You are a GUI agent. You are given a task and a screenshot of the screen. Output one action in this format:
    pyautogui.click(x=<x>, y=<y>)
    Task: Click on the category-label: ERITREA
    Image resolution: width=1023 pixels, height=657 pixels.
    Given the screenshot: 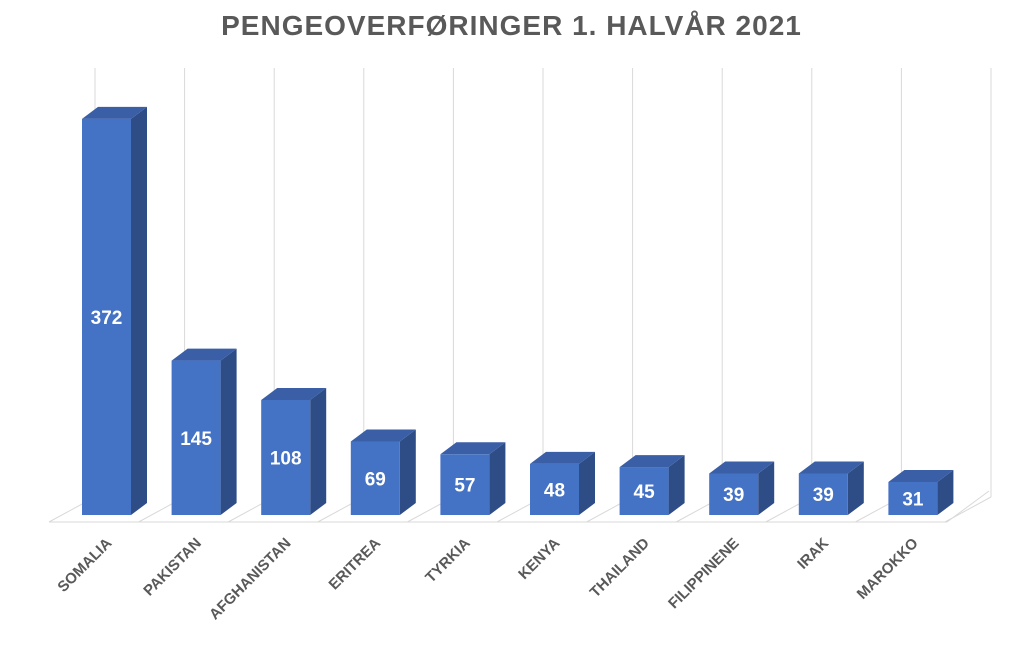 What is the action you would take?
    pyautogui.click(x=355, y=564)
    